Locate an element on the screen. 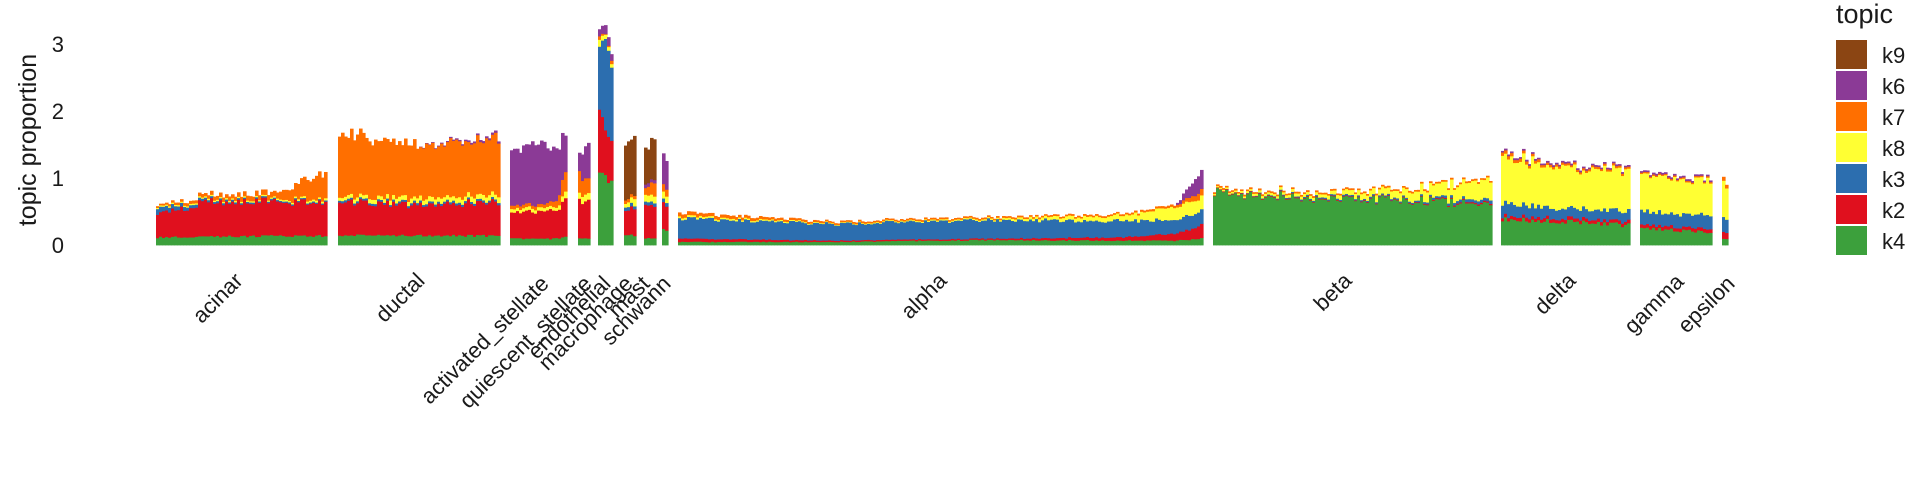 This screenshot has height=480, width=1920. y-tick-label: 2 is located at coordinates (58, 111).